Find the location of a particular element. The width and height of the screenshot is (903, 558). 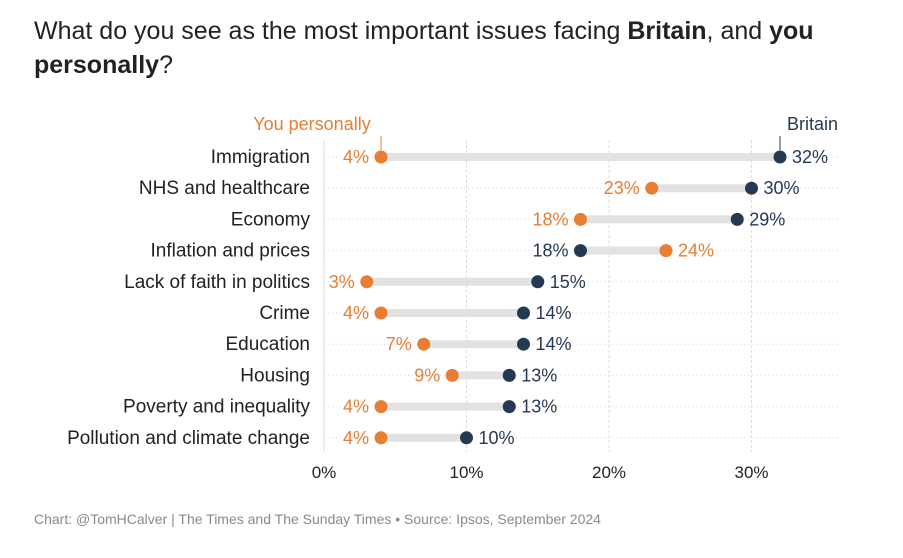

legend-you-personally: You personally is located at coordinates (311, 124).